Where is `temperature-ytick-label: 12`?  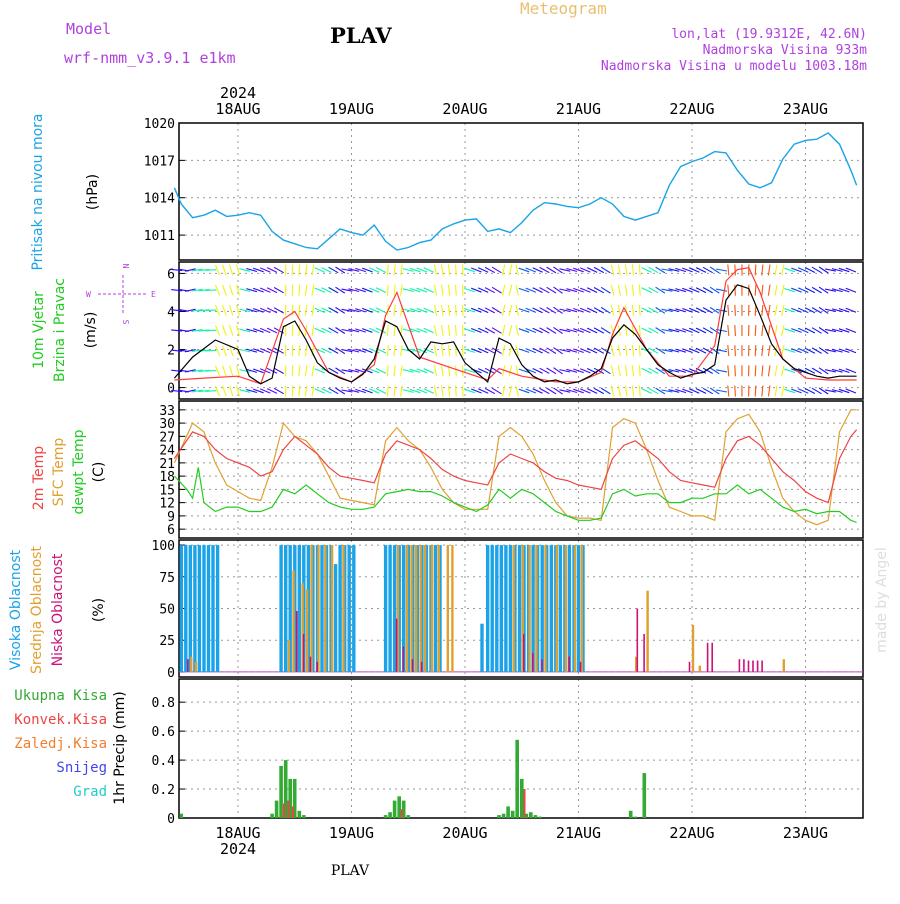 temperature-ytick-label: 12 is located at coordinates (167, 504).